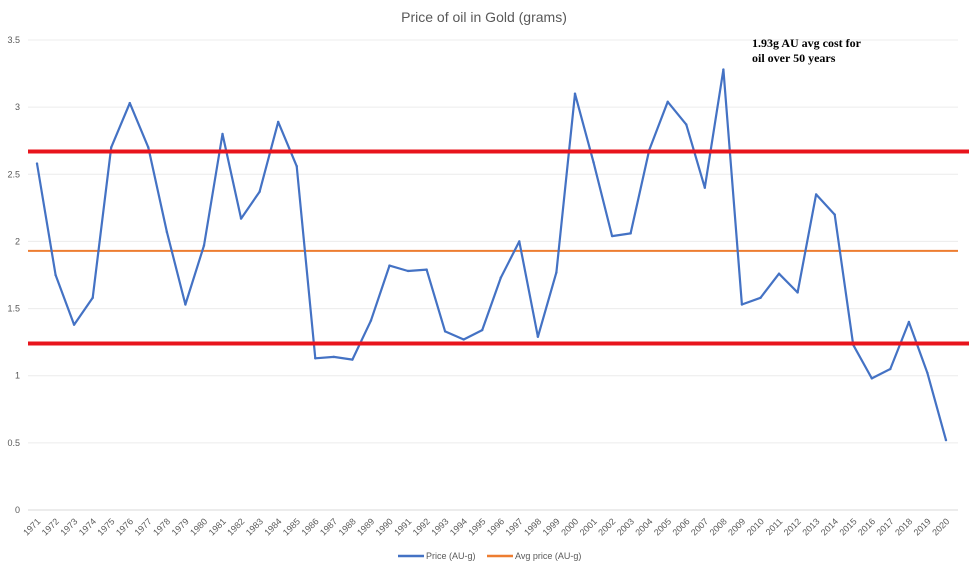  Describe the element at coordinates (13, 174) in the screenshot. I see `y-tick-label: 2.5` at that location.